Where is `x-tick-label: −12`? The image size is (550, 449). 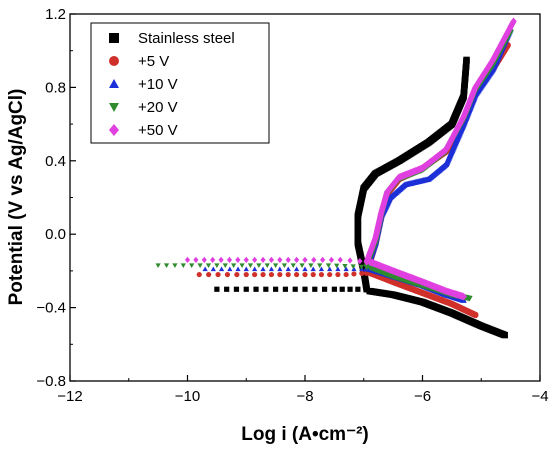 x-tick-label: −12 is located at coordinates (69, 396).